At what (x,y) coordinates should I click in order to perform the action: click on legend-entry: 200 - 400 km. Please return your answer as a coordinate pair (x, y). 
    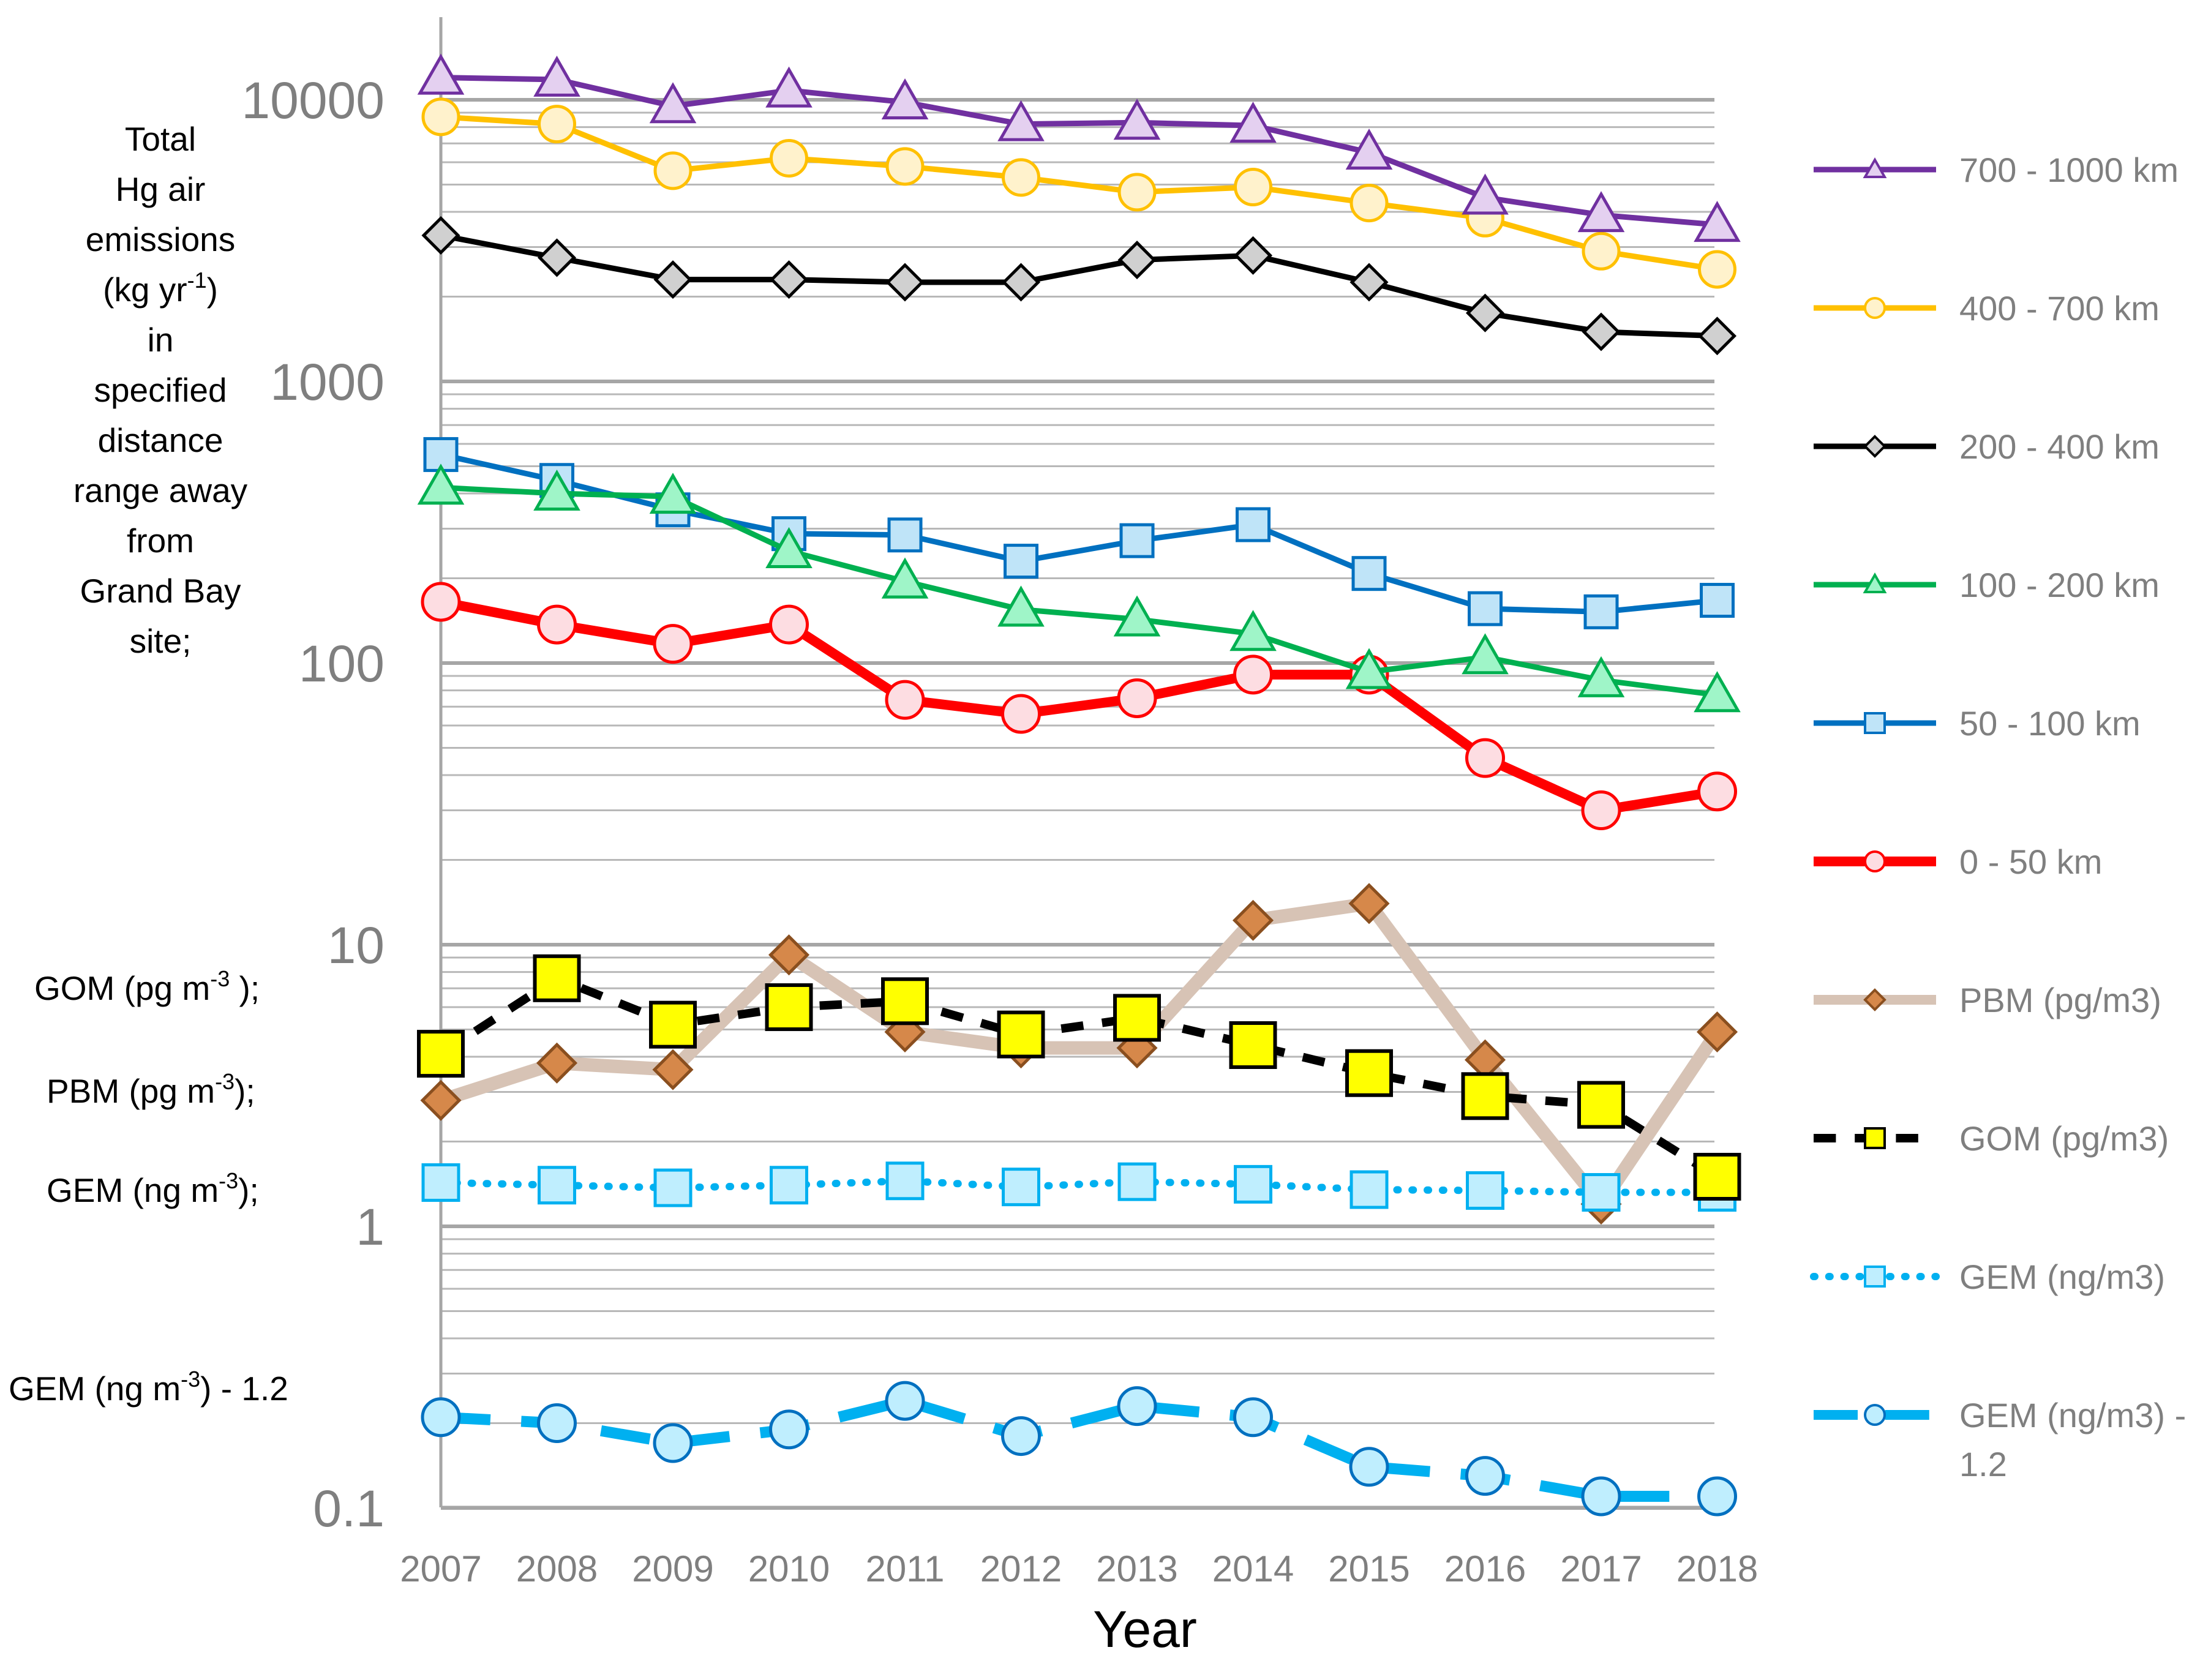
    Looking at the image, I should click on (1987, 446).